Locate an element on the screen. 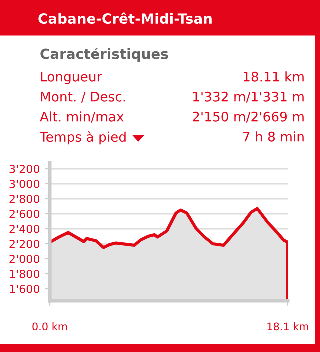  text: 7 h 8 min is located at coordinates (273, 137).